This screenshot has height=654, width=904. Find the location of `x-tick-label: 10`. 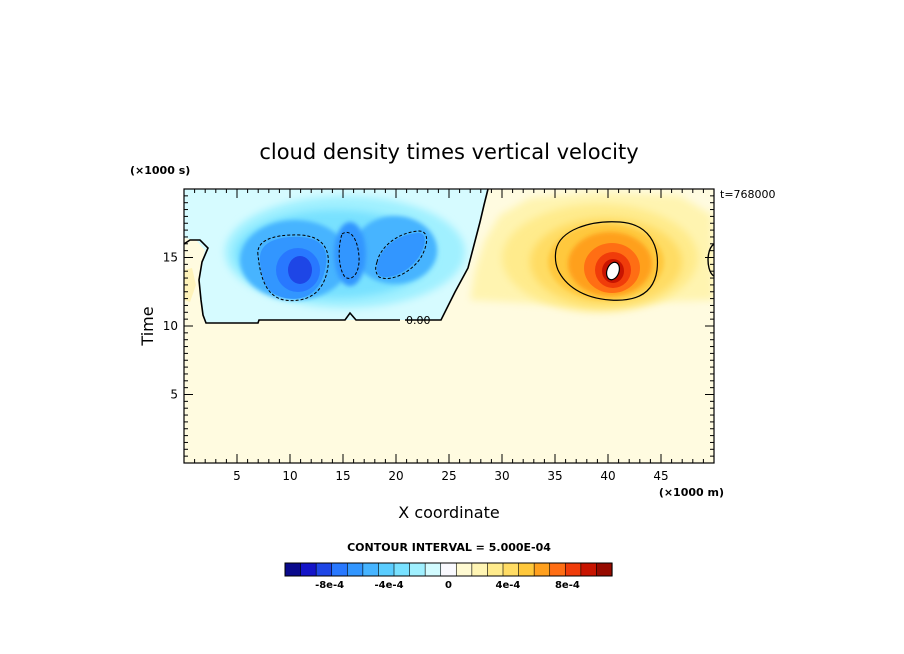

x-tick-label: 10 is located at coordinates (289, 476).